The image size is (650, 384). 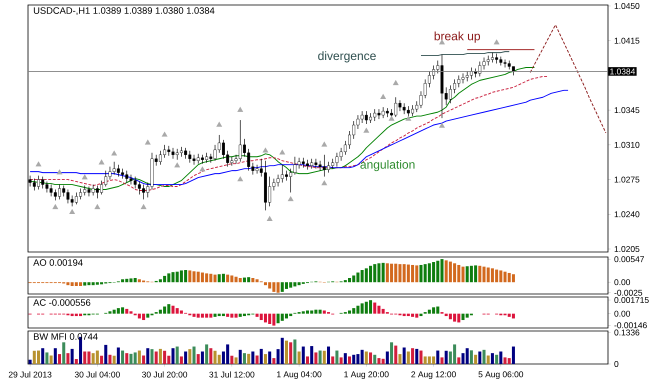 What do you see at coordinates (347, 56) in the screenshot?
I see `annotation: divergence` at bounding box center [347, 56].